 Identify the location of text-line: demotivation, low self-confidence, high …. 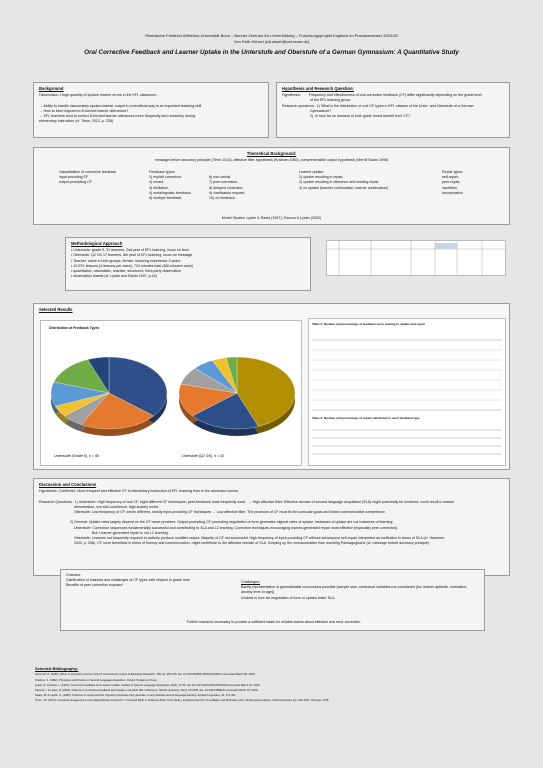
(99, 506).